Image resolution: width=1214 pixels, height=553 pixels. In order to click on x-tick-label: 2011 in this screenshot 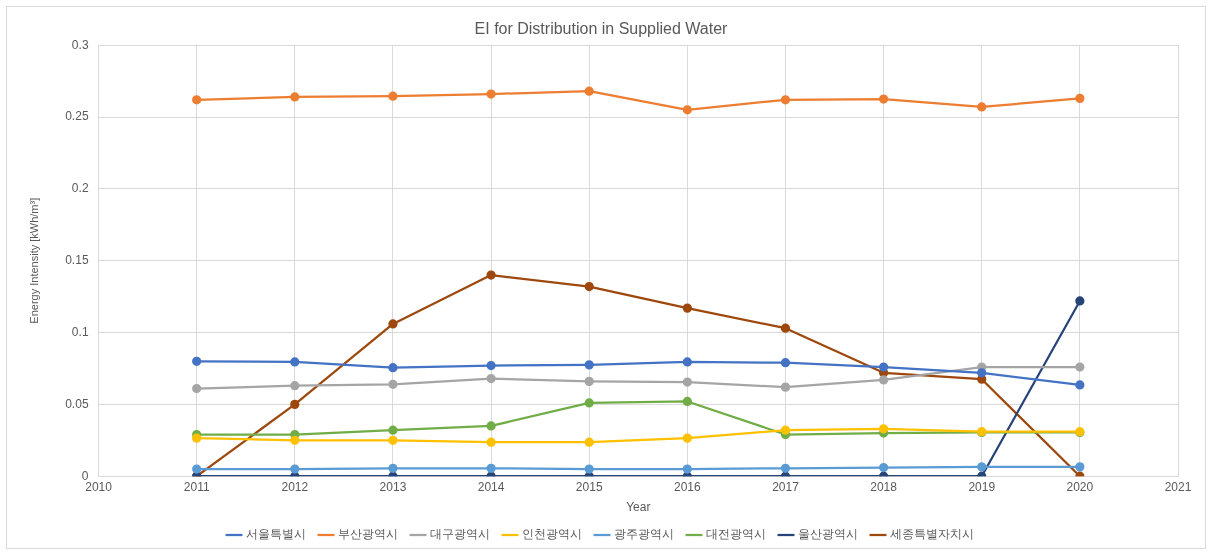, I will do `click(196, 486)`.